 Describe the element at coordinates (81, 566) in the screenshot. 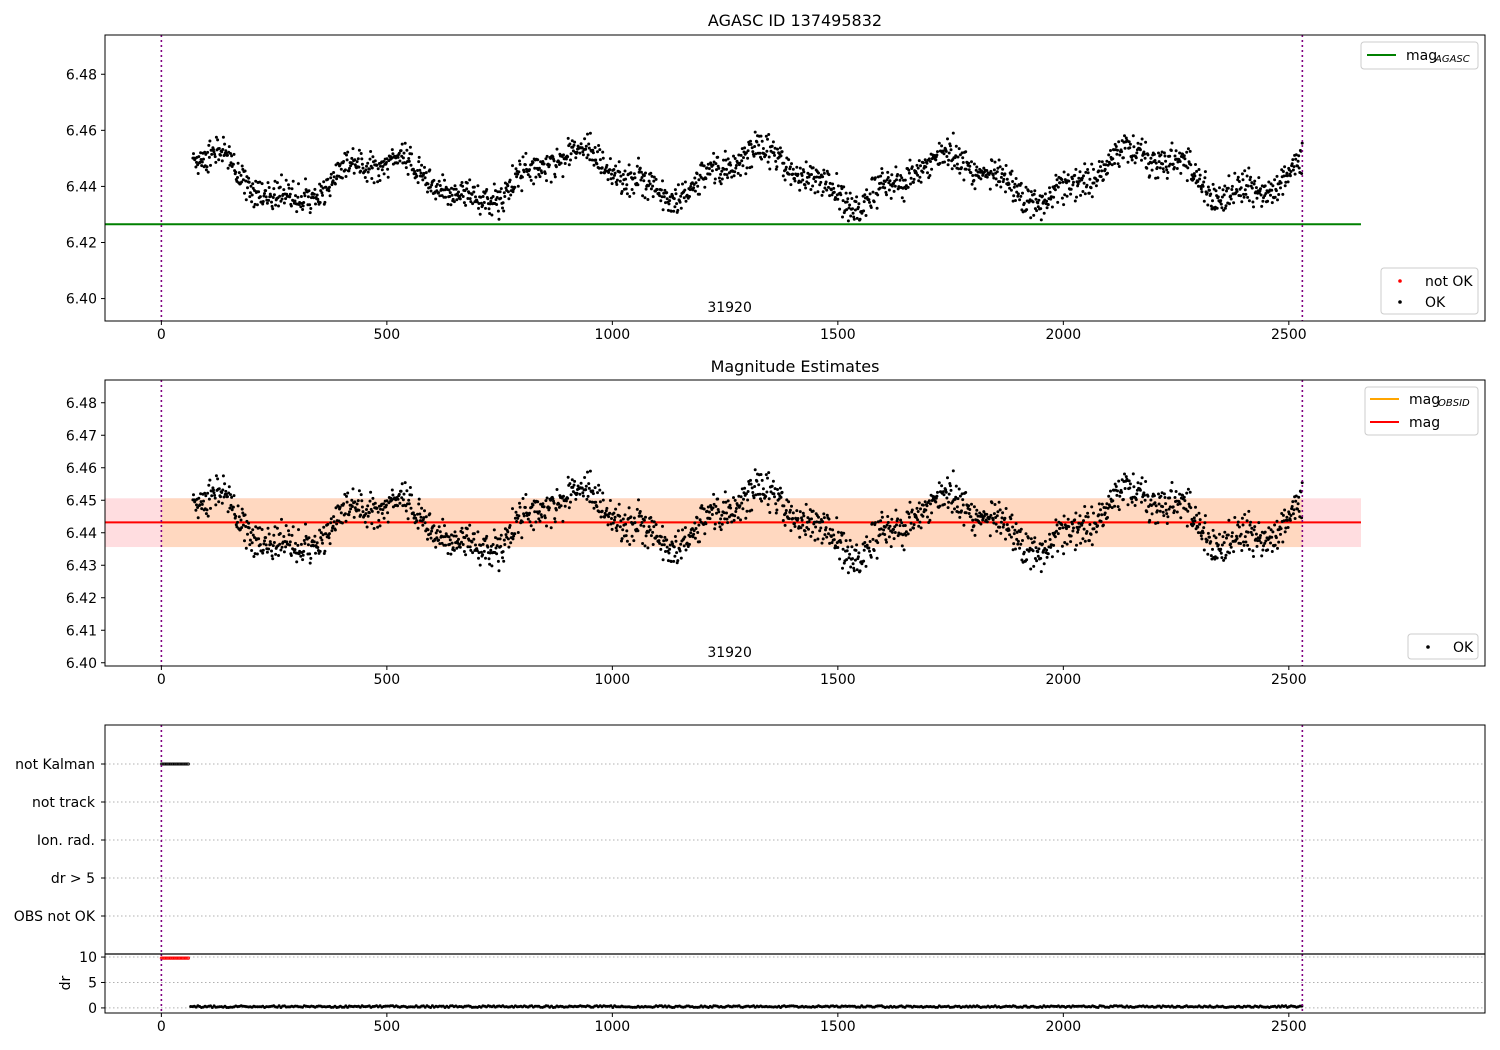

I see `y-tick-label: 6.43` at that location.